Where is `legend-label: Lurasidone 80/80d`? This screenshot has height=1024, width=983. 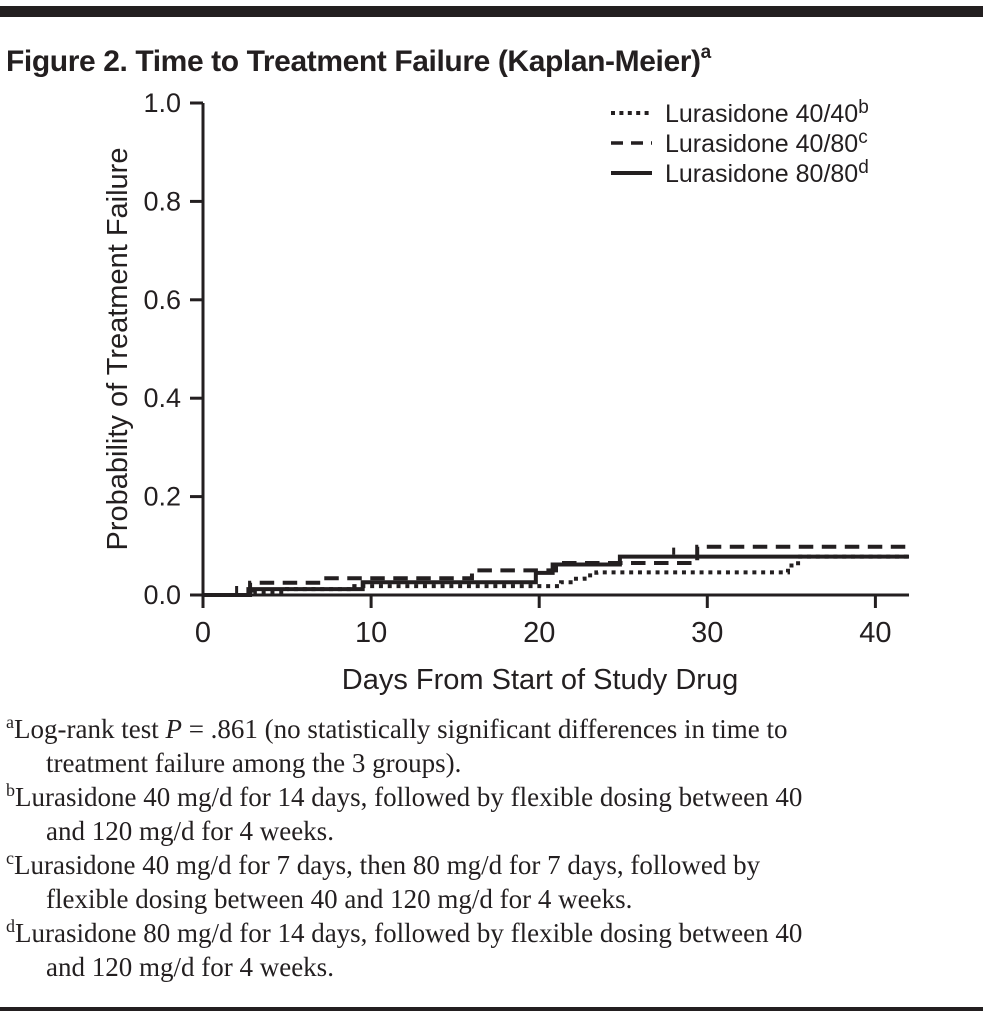
legend-label: Lurasidone 80/80d is located at coordinates (767, 172).